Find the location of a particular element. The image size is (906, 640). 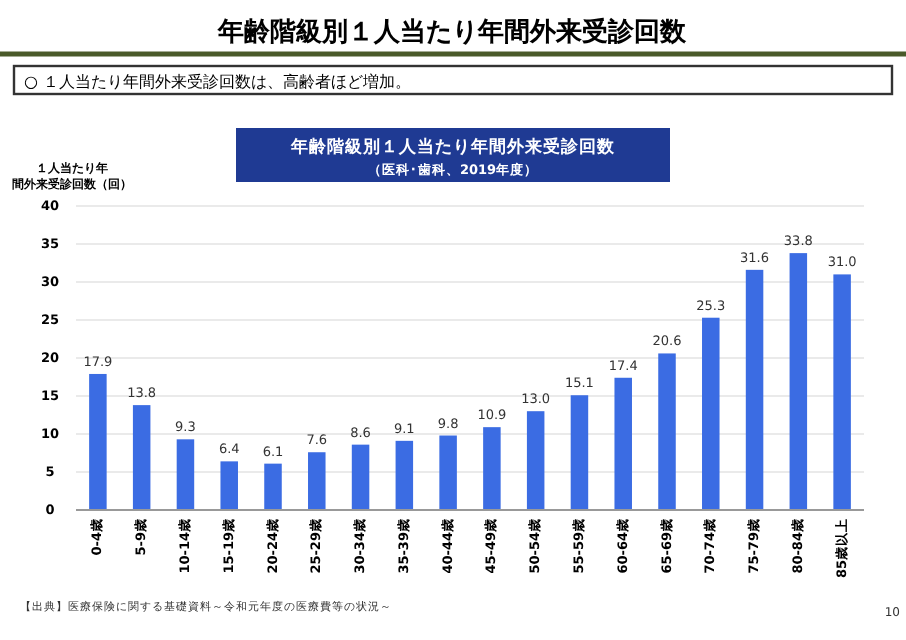

text: ○ １人当たり年間外来受診回数は、高齢者ほど増加。 is located at coordinates (218, 82).